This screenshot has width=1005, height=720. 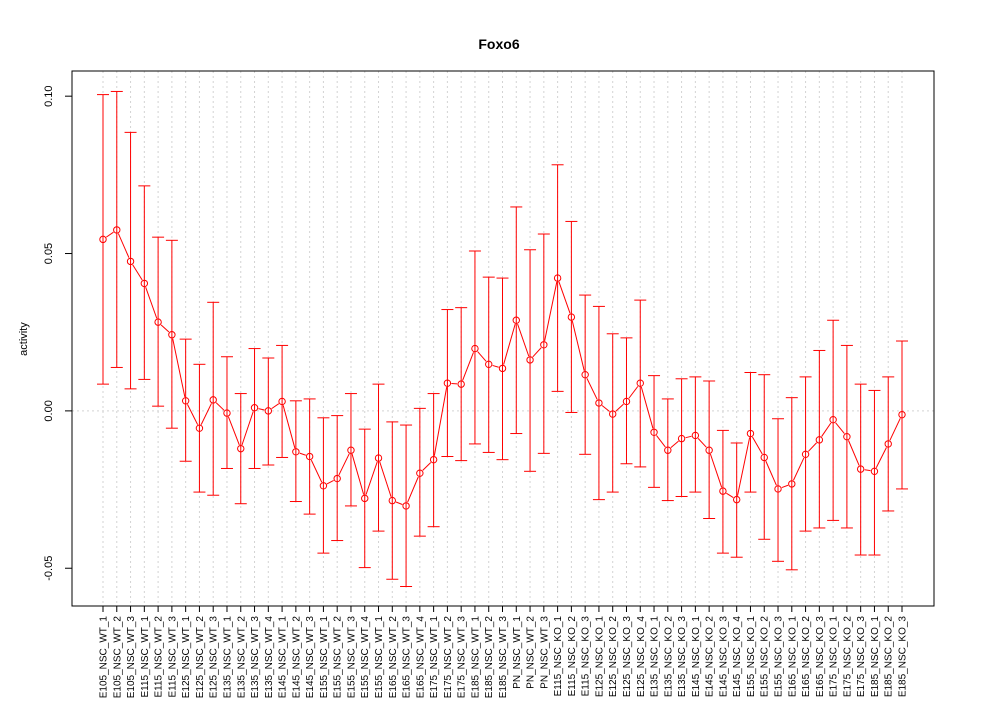 I want to click on x-tick-label: E115_NSC_KO_3, so click(x=586, y=656).